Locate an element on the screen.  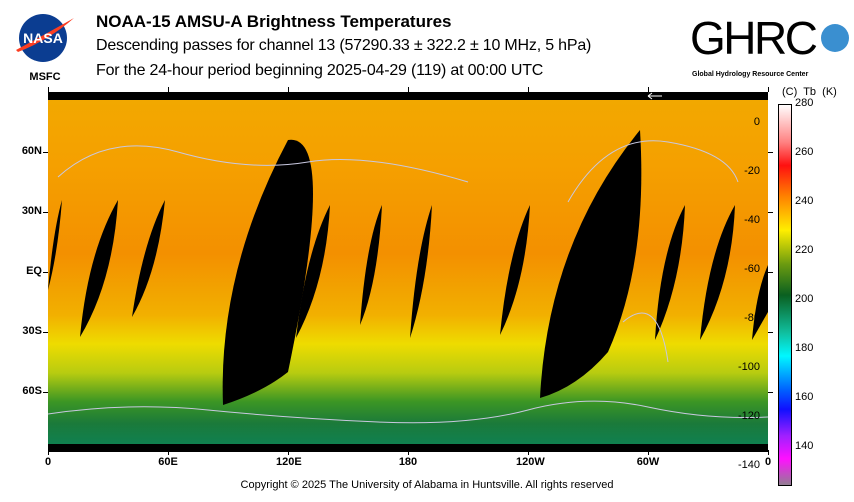
colorbar-k-label: 180 is located at coordinates (804, 348).